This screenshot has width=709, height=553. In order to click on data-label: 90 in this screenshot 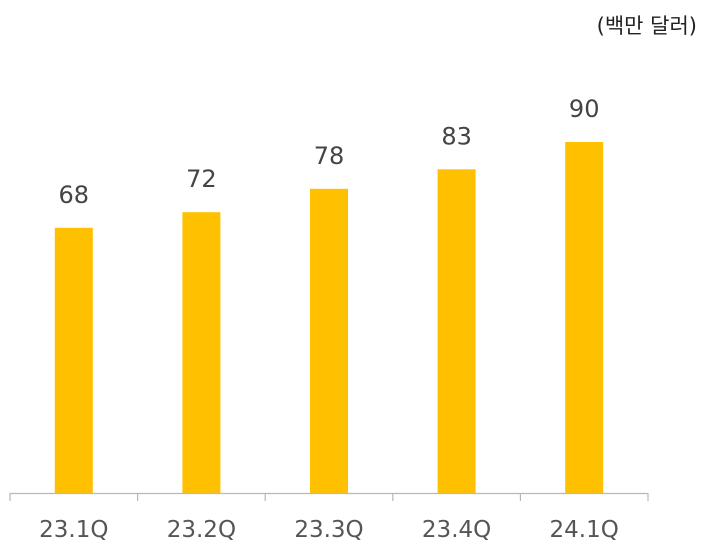, I will do `click(584, 109)`.